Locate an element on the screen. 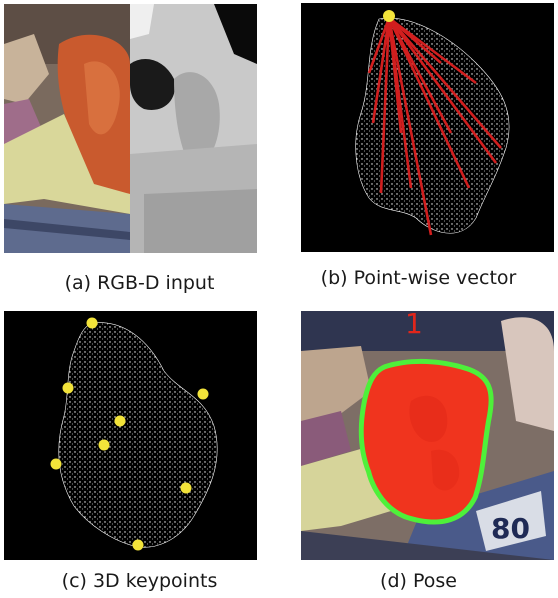 The height and width of the screenshot is (598, 558). caption-3d-keypoints: (c) 3D keypoints is located at coordinates (139, 581).